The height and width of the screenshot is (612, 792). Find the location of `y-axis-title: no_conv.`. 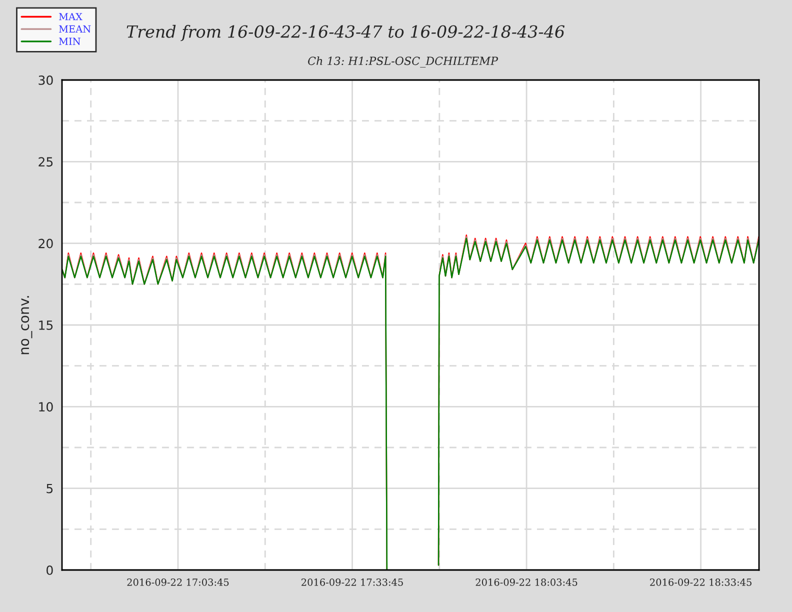

y-axis-title: no_conv. is located at coordinates (26, 325).